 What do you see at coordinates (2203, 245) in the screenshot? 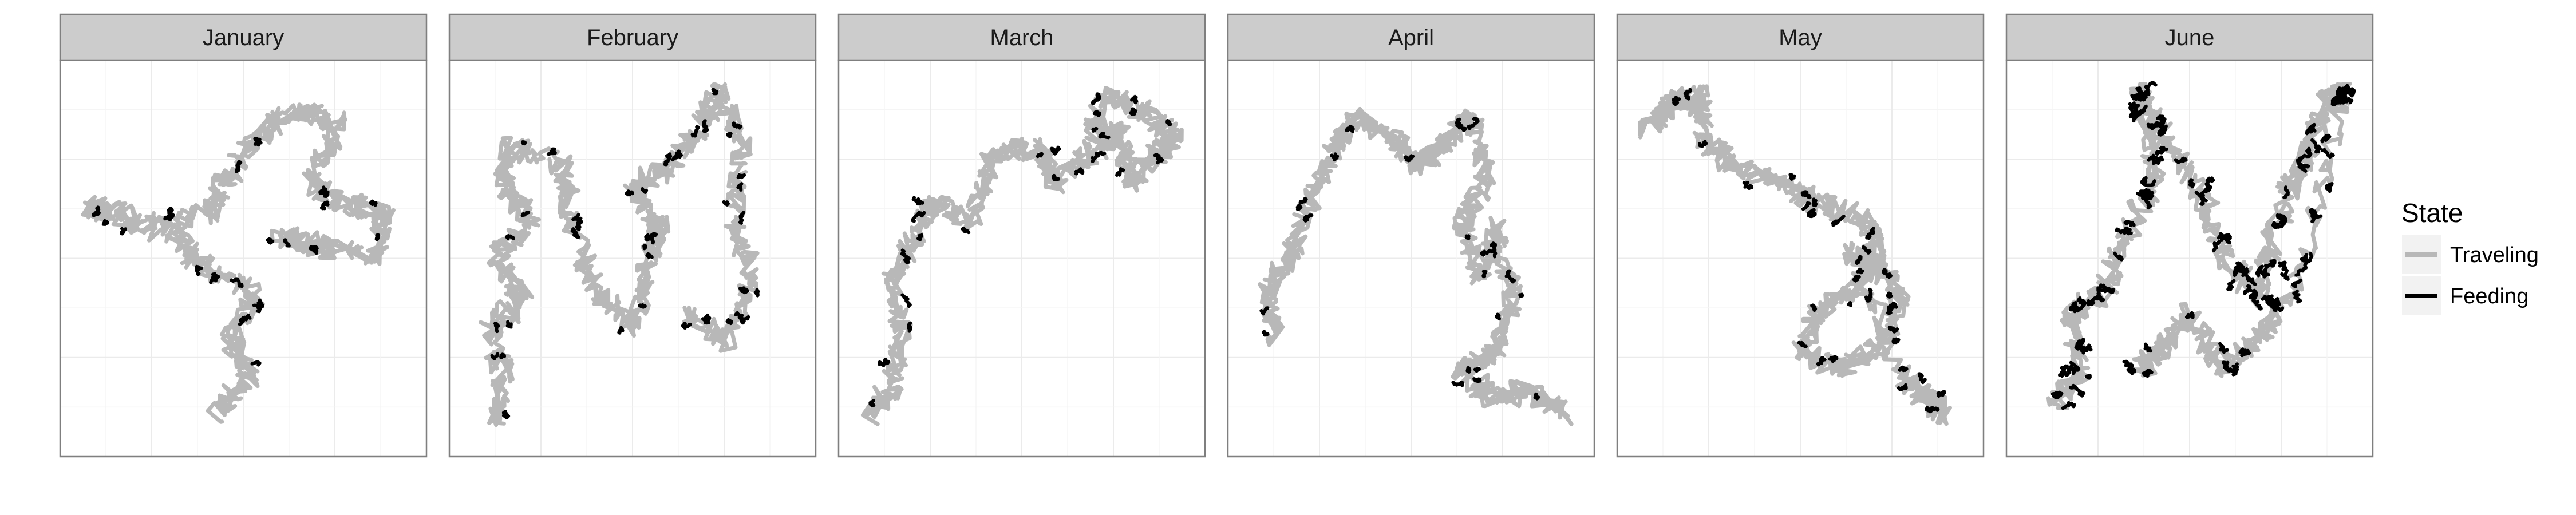
I see `track-feeding-june` at bounding box center [2203, 245].